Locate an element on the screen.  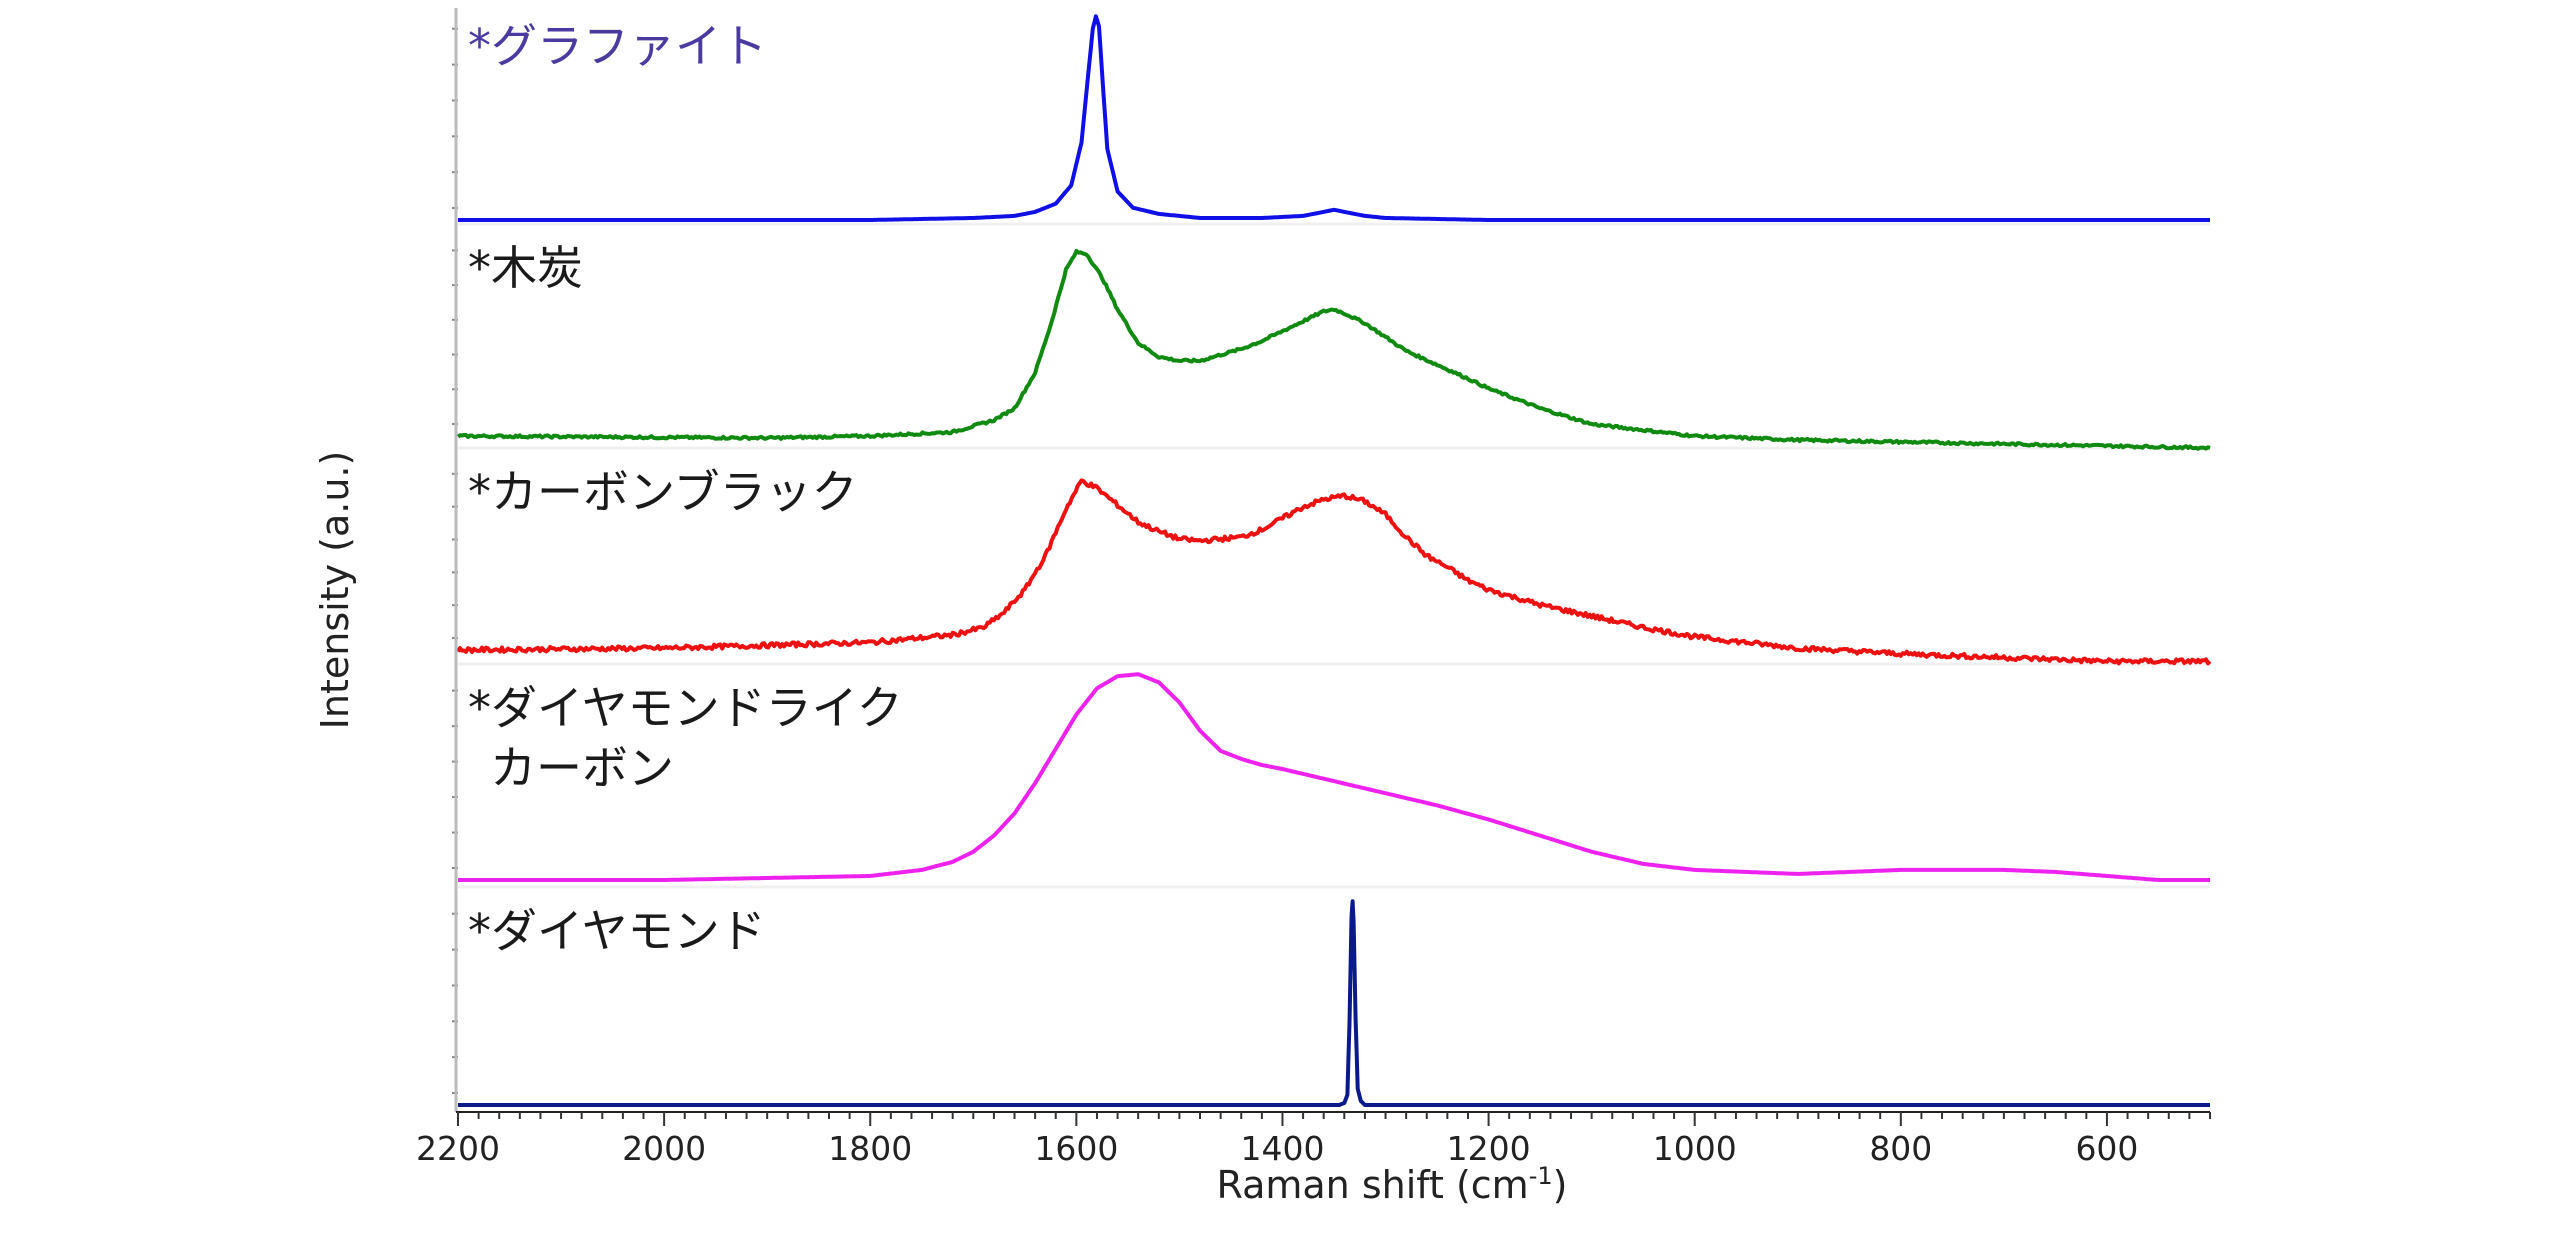
series-labels: *グラファイト *木炭 *カーボンブラック *ダイヤモンドライクカーボン *ダイヤモンド is located at coordinates (685, 488).